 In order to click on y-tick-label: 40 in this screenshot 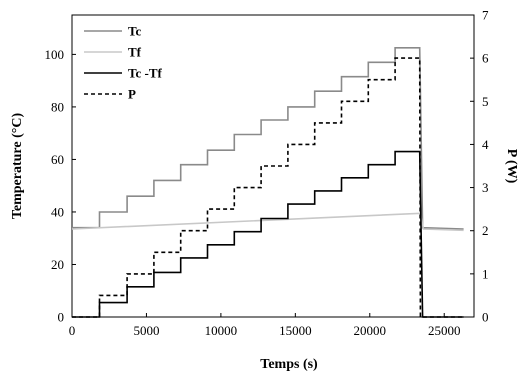, I will do `click(57, 211)`.